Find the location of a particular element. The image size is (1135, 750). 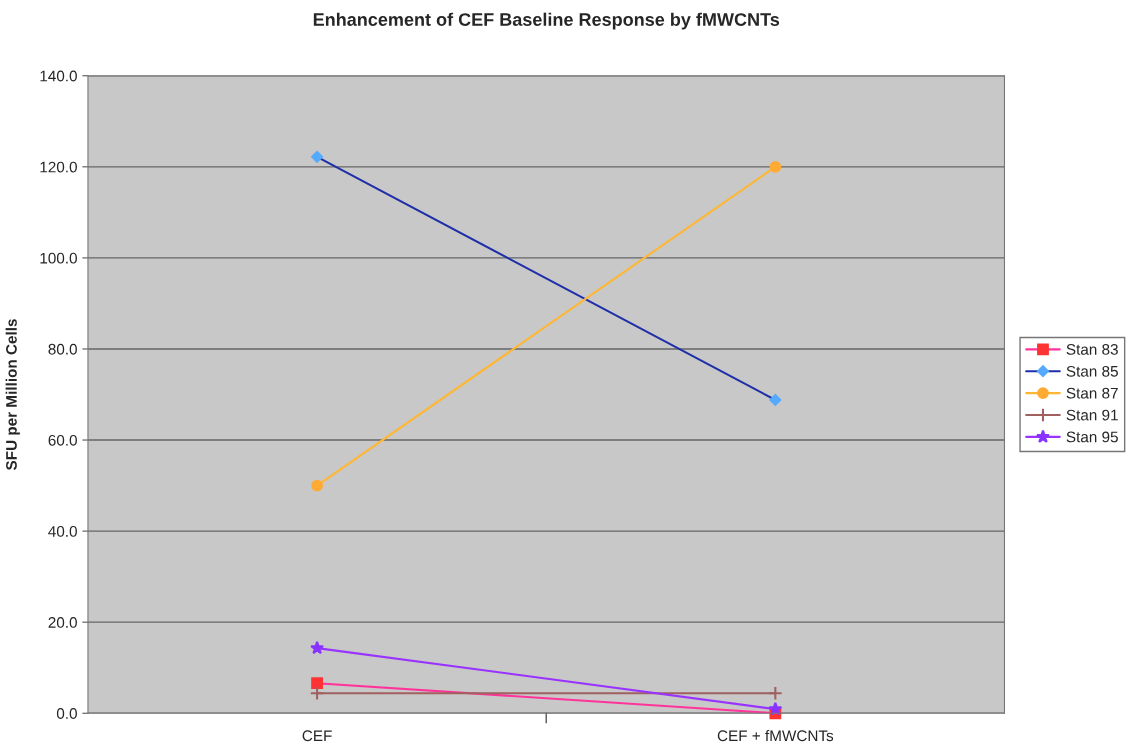

legend-label: Stan 87 is located at coordinates (1092, 393).